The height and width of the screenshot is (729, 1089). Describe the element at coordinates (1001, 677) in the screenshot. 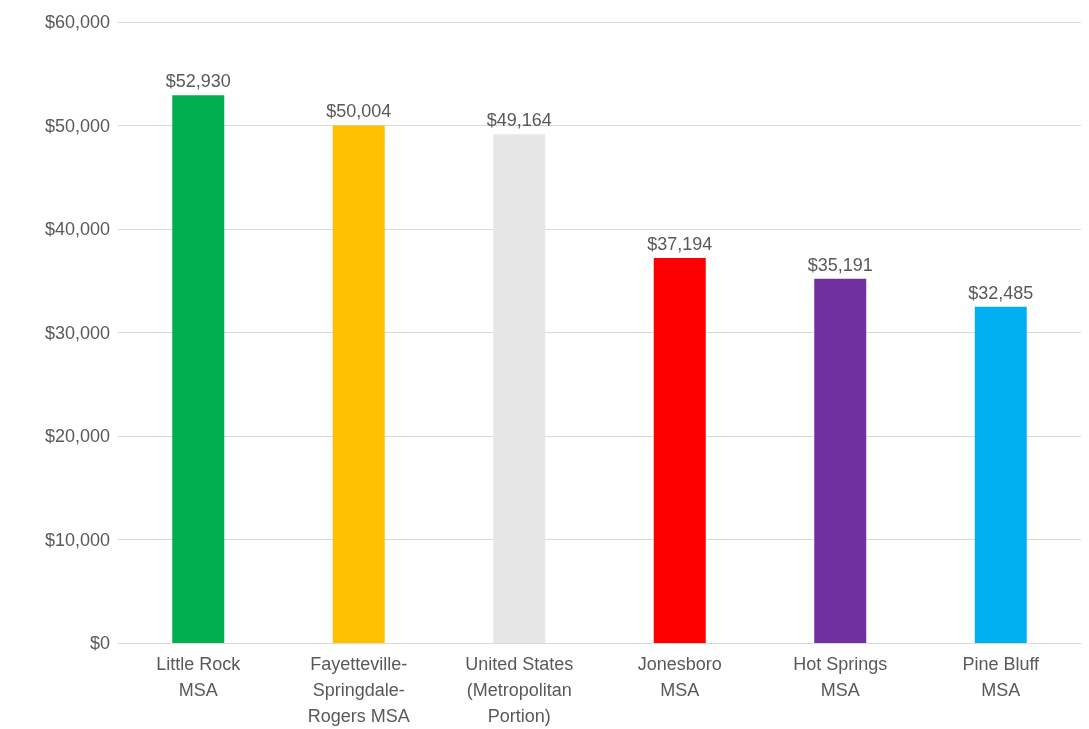

I see `x-tick-label: Pine Bluff MSA` at that location.